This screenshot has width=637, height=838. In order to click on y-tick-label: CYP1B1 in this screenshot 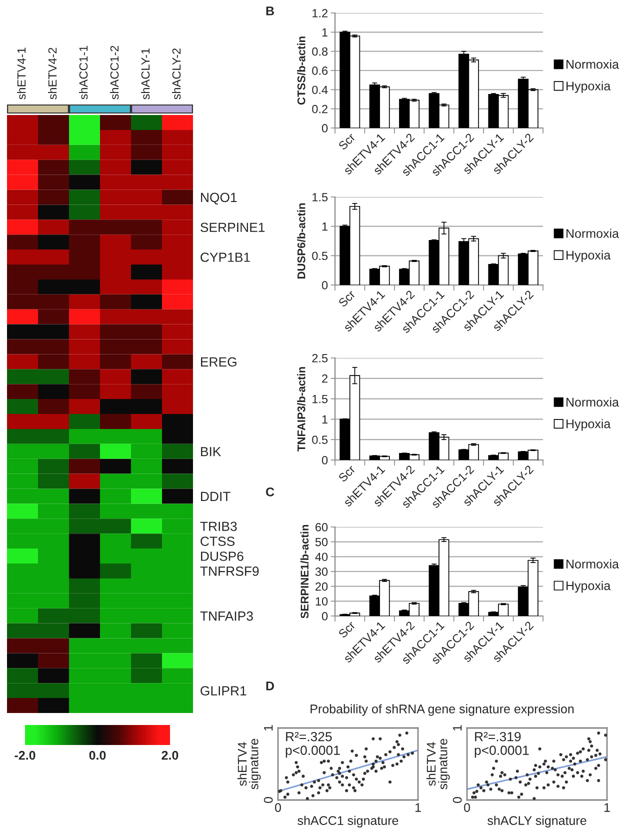, I will do `click(225, 257)`.